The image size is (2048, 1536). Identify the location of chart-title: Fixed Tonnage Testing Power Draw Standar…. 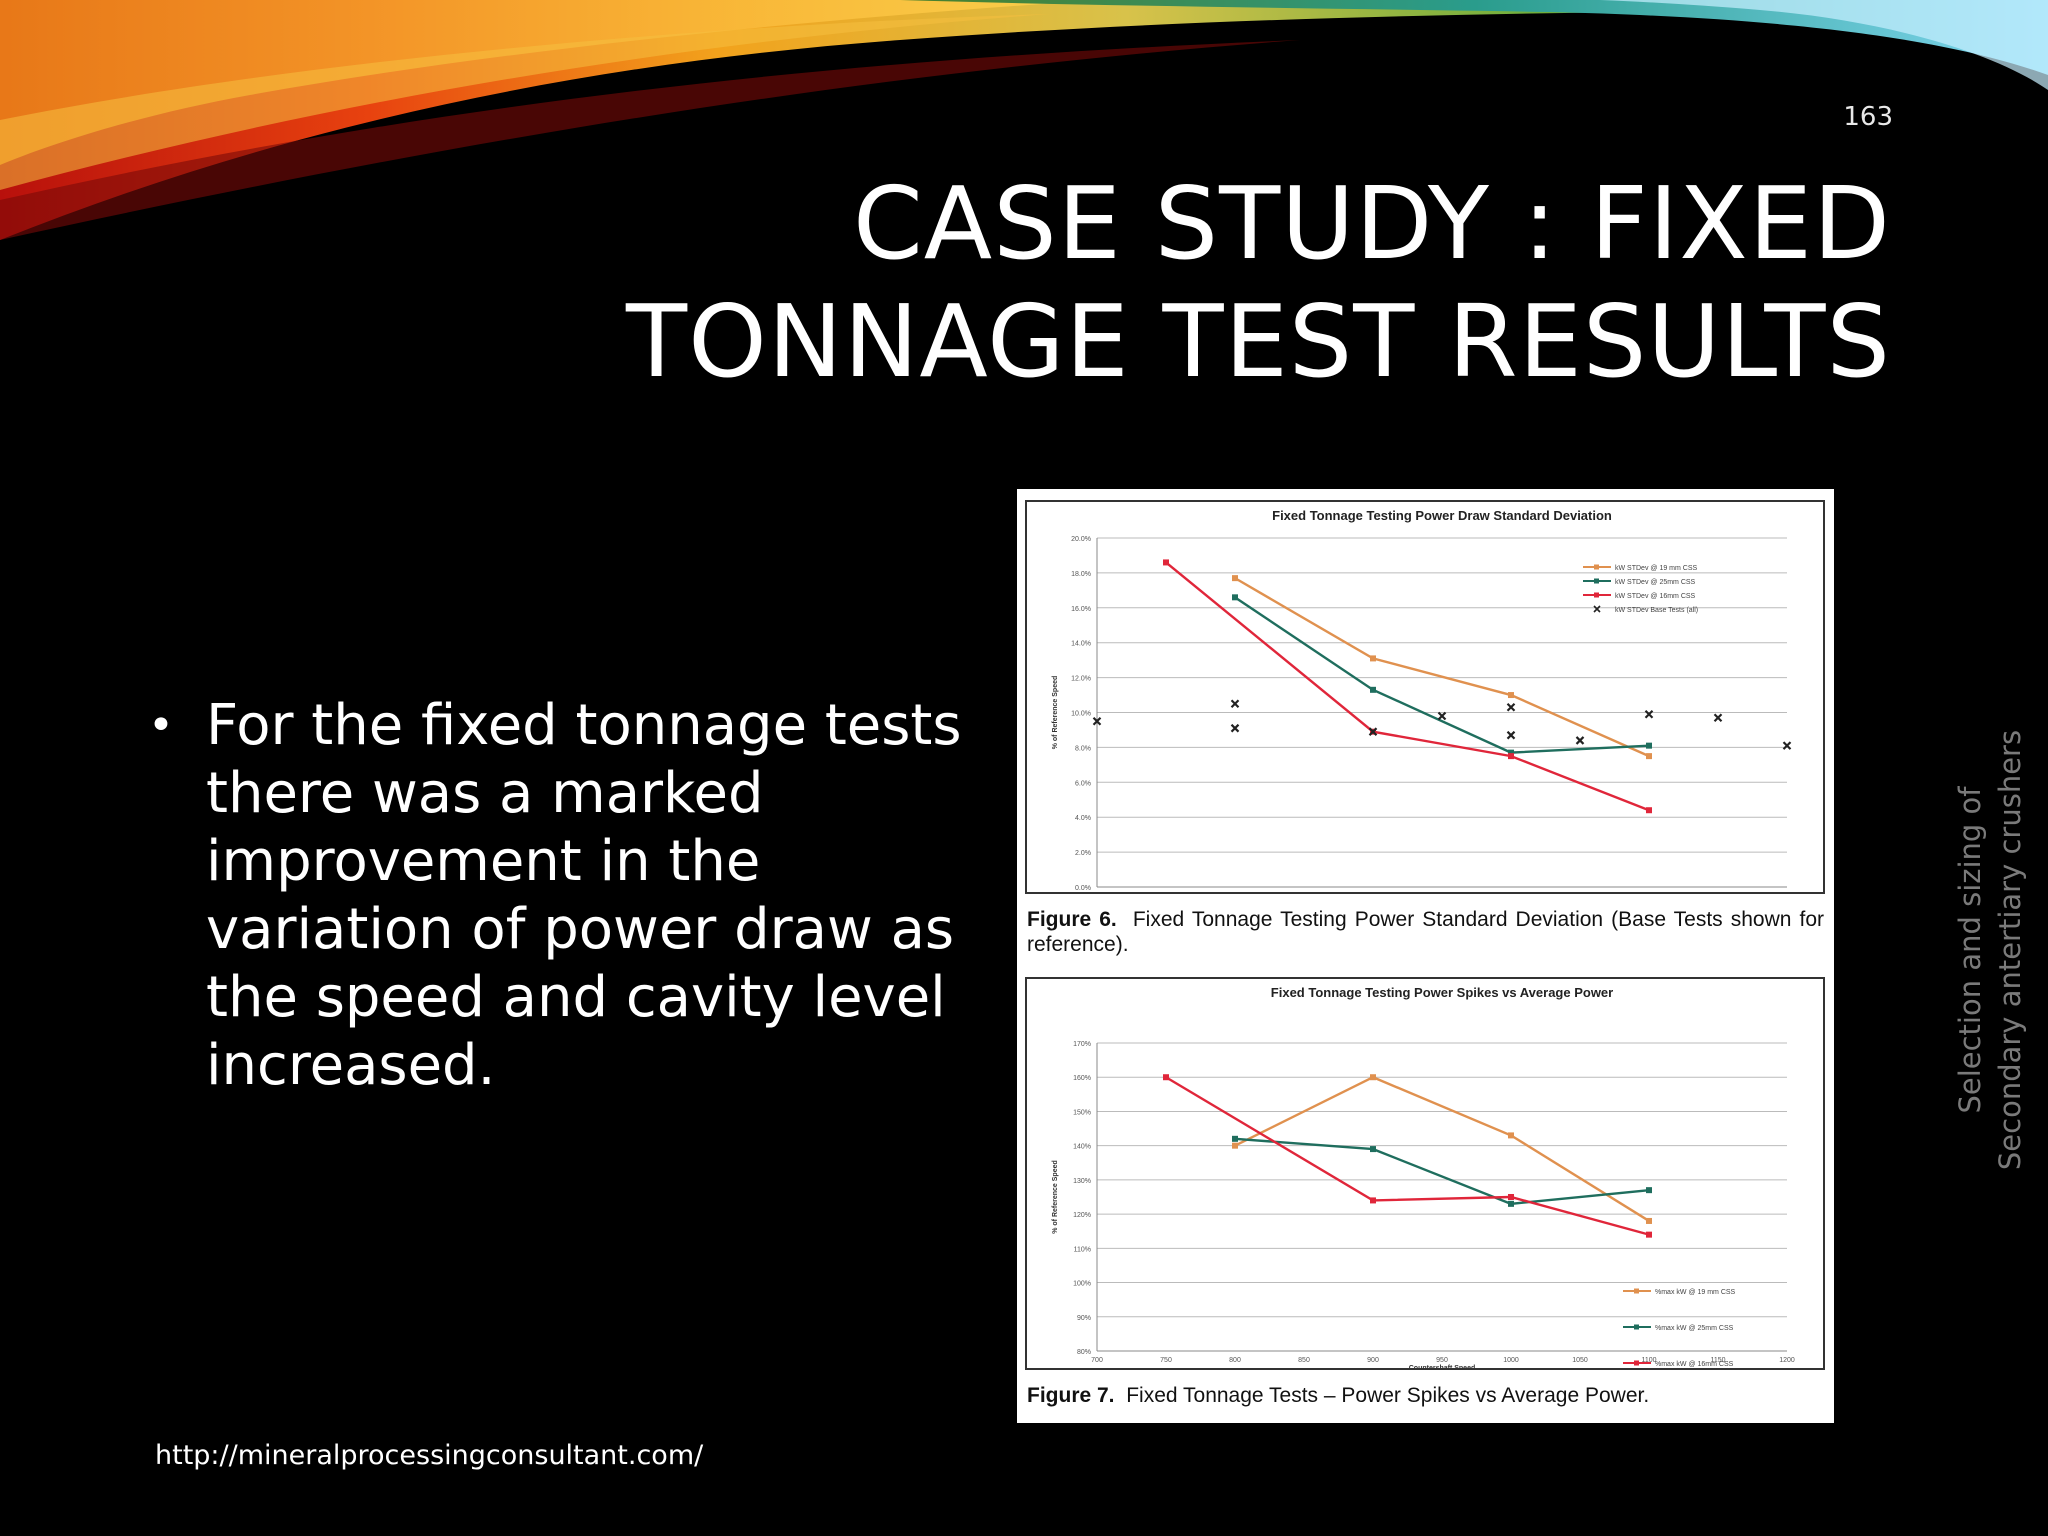
(1442, 515).